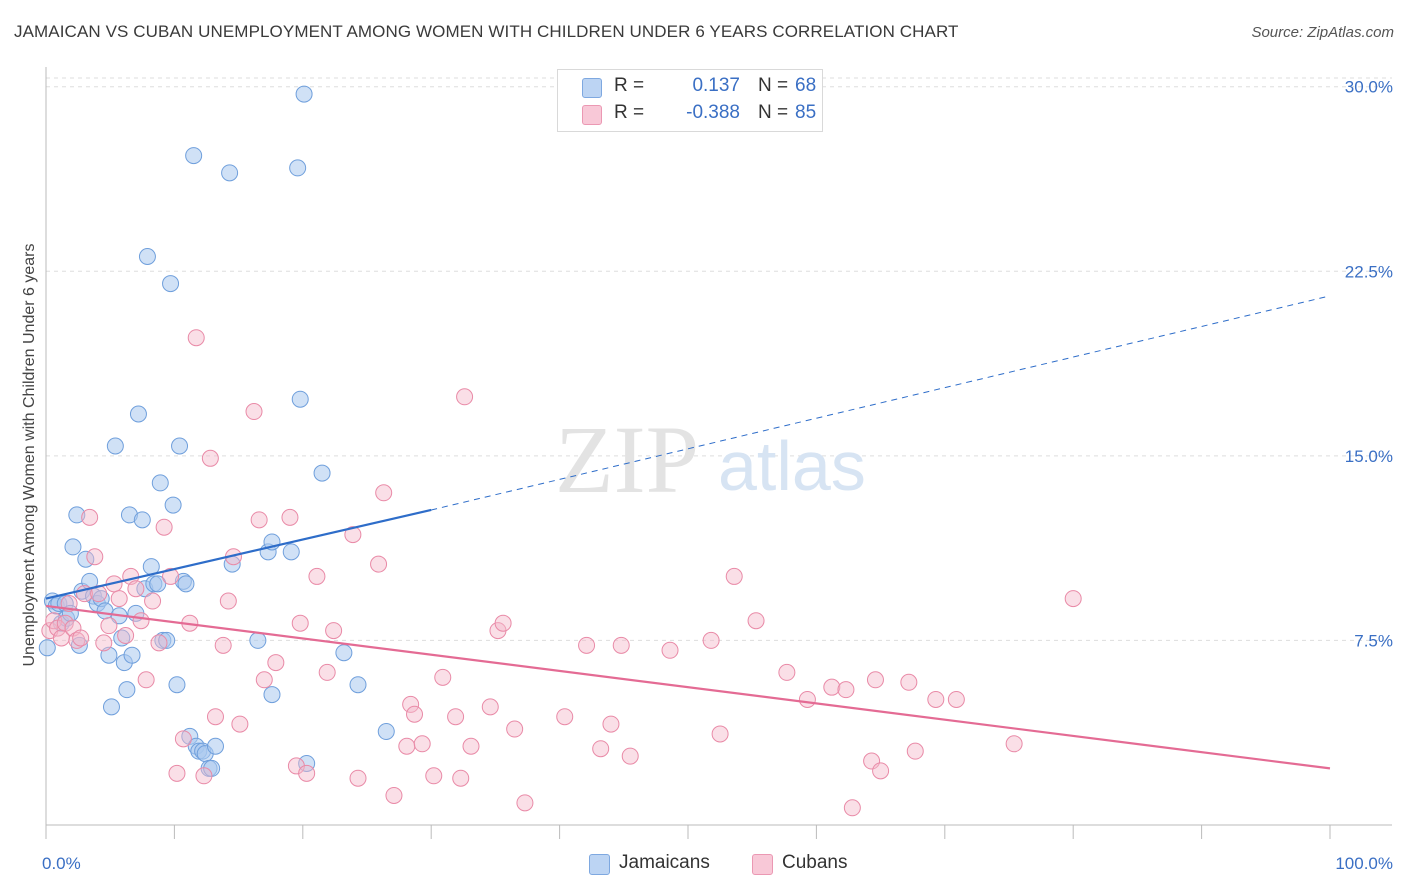 This screenshot has height=892, width=1406. I want to click on correlation-legend: R = 0.137 N = 68 R = -0.388 N = 85, so click(690, 100).